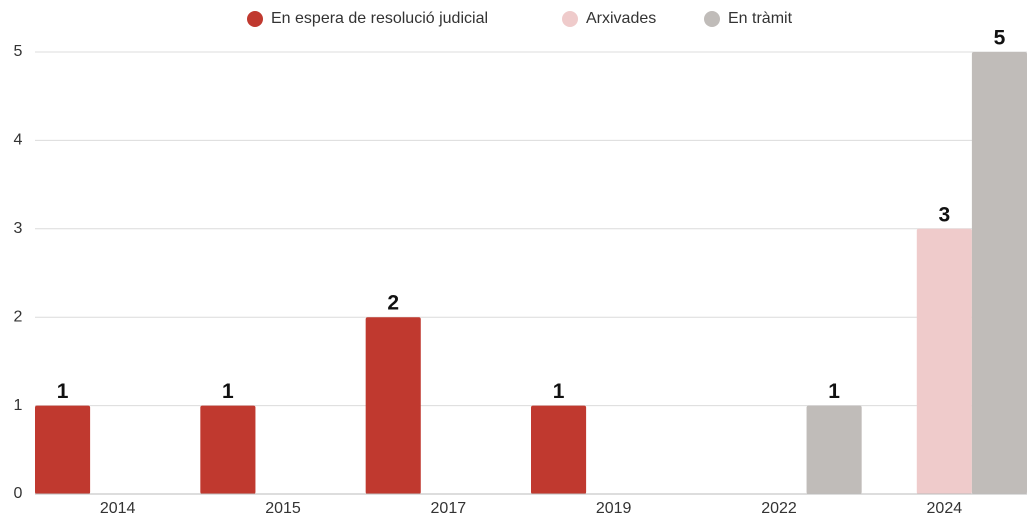 Image resolution: width=1034 pixels, height=519 pixels. What do you see at coordinates (393, 303) in the screenshot?
I see `value-label: 2` at bounding box center [393, 303].